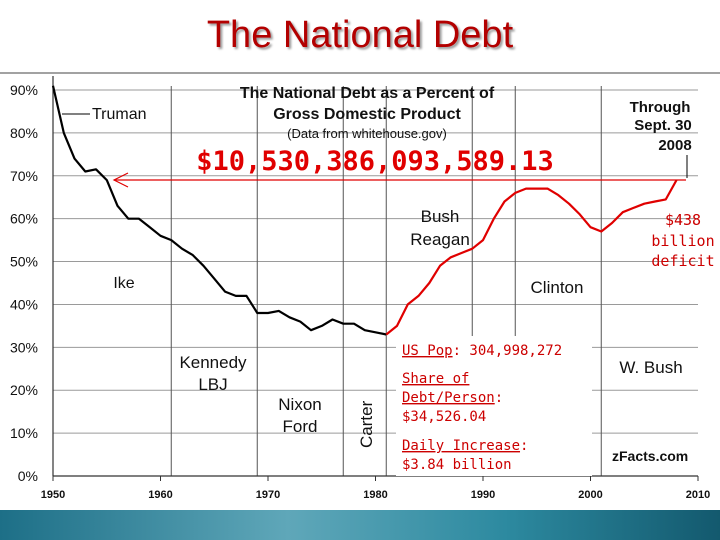  Describe the element at coordinates (465, 446) in the screenshot. I see `stat-daily-label: Daily Increase:` at that location.